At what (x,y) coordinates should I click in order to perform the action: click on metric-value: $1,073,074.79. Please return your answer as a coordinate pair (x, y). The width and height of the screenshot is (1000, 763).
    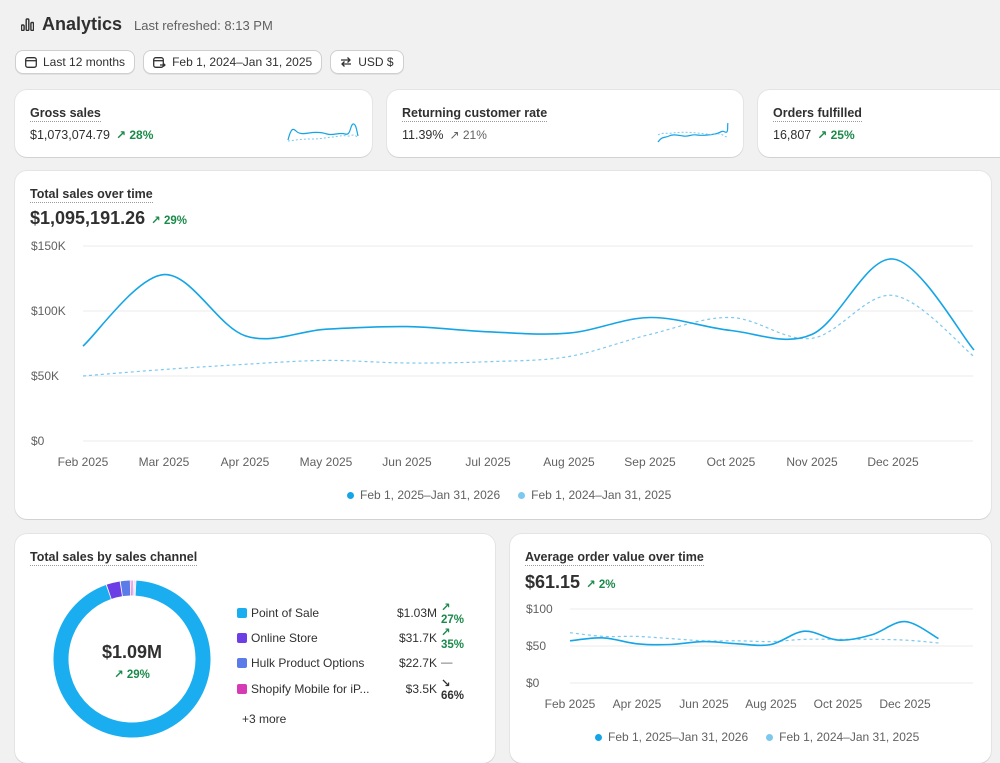
    Looking at the image, I should click on (70, 135).